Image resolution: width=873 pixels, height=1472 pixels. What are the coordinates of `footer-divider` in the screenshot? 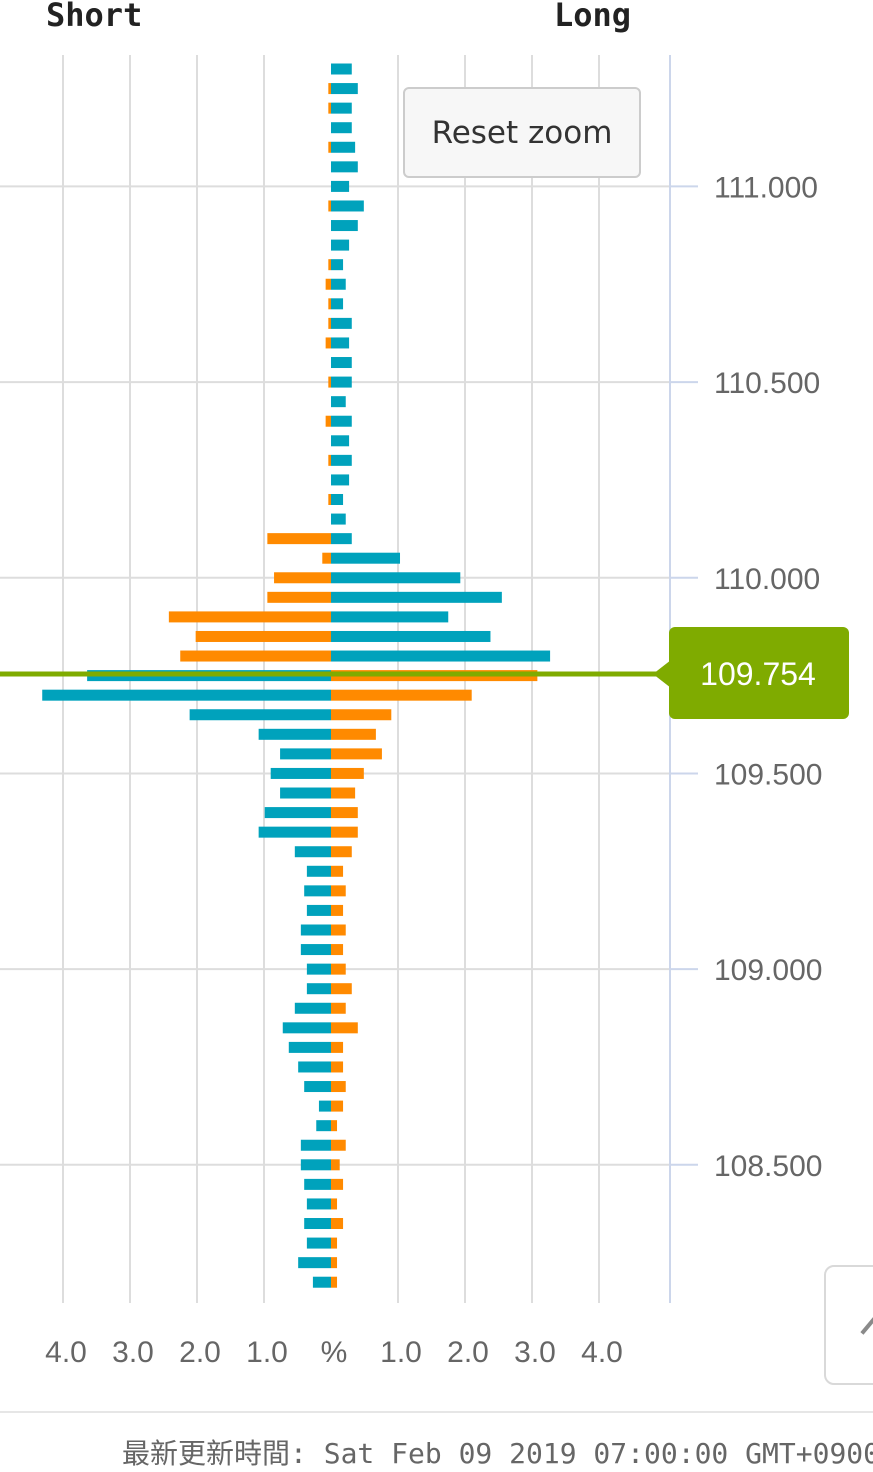 It's located at (436, 1412).